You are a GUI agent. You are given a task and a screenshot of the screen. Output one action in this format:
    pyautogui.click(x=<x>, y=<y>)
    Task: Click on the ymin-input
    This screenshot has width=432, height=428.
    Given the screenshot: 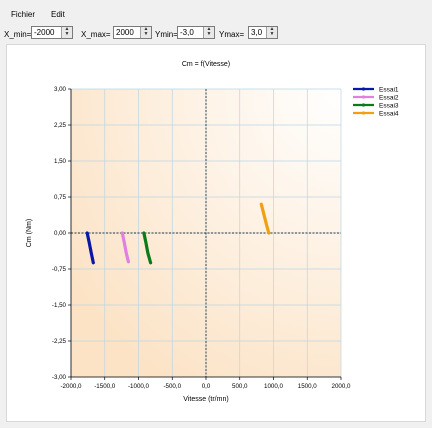 What is the action you would take?
    pyautogui.click(x=190, y=32)
    